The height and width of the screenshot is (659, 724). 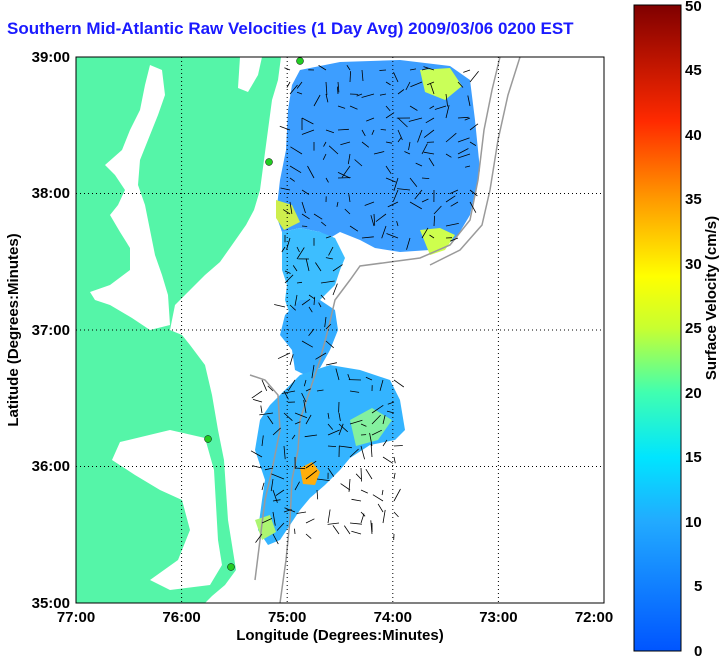 I want to click on lat-tick: 38:00, so click(x=51, y=193).